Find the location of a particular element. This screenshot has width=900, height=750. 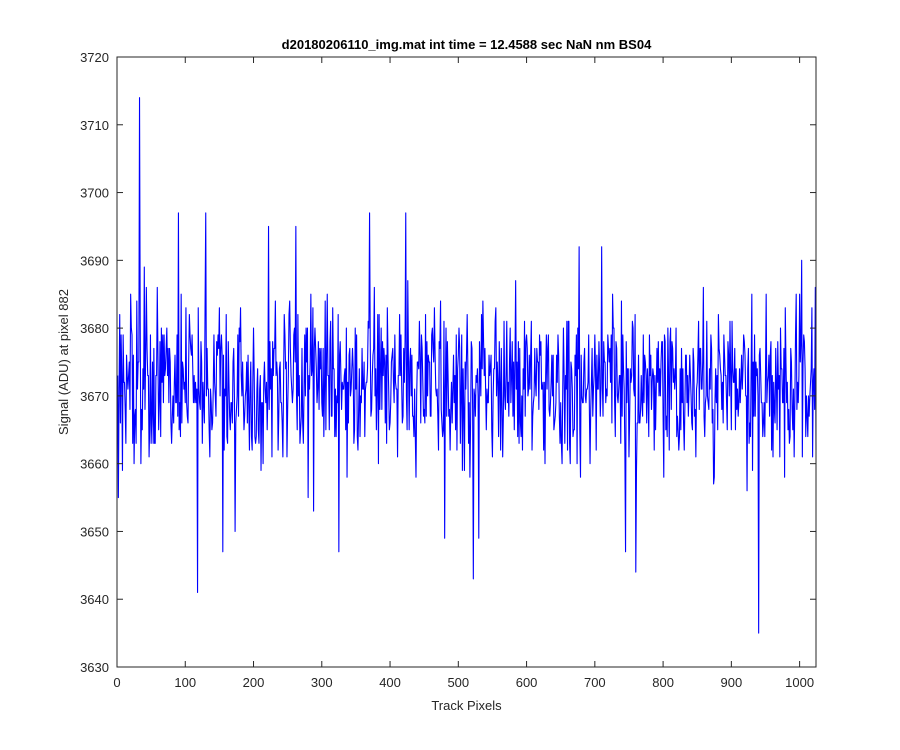

x-tick-label: 700 is located at coordinates (595, 682).